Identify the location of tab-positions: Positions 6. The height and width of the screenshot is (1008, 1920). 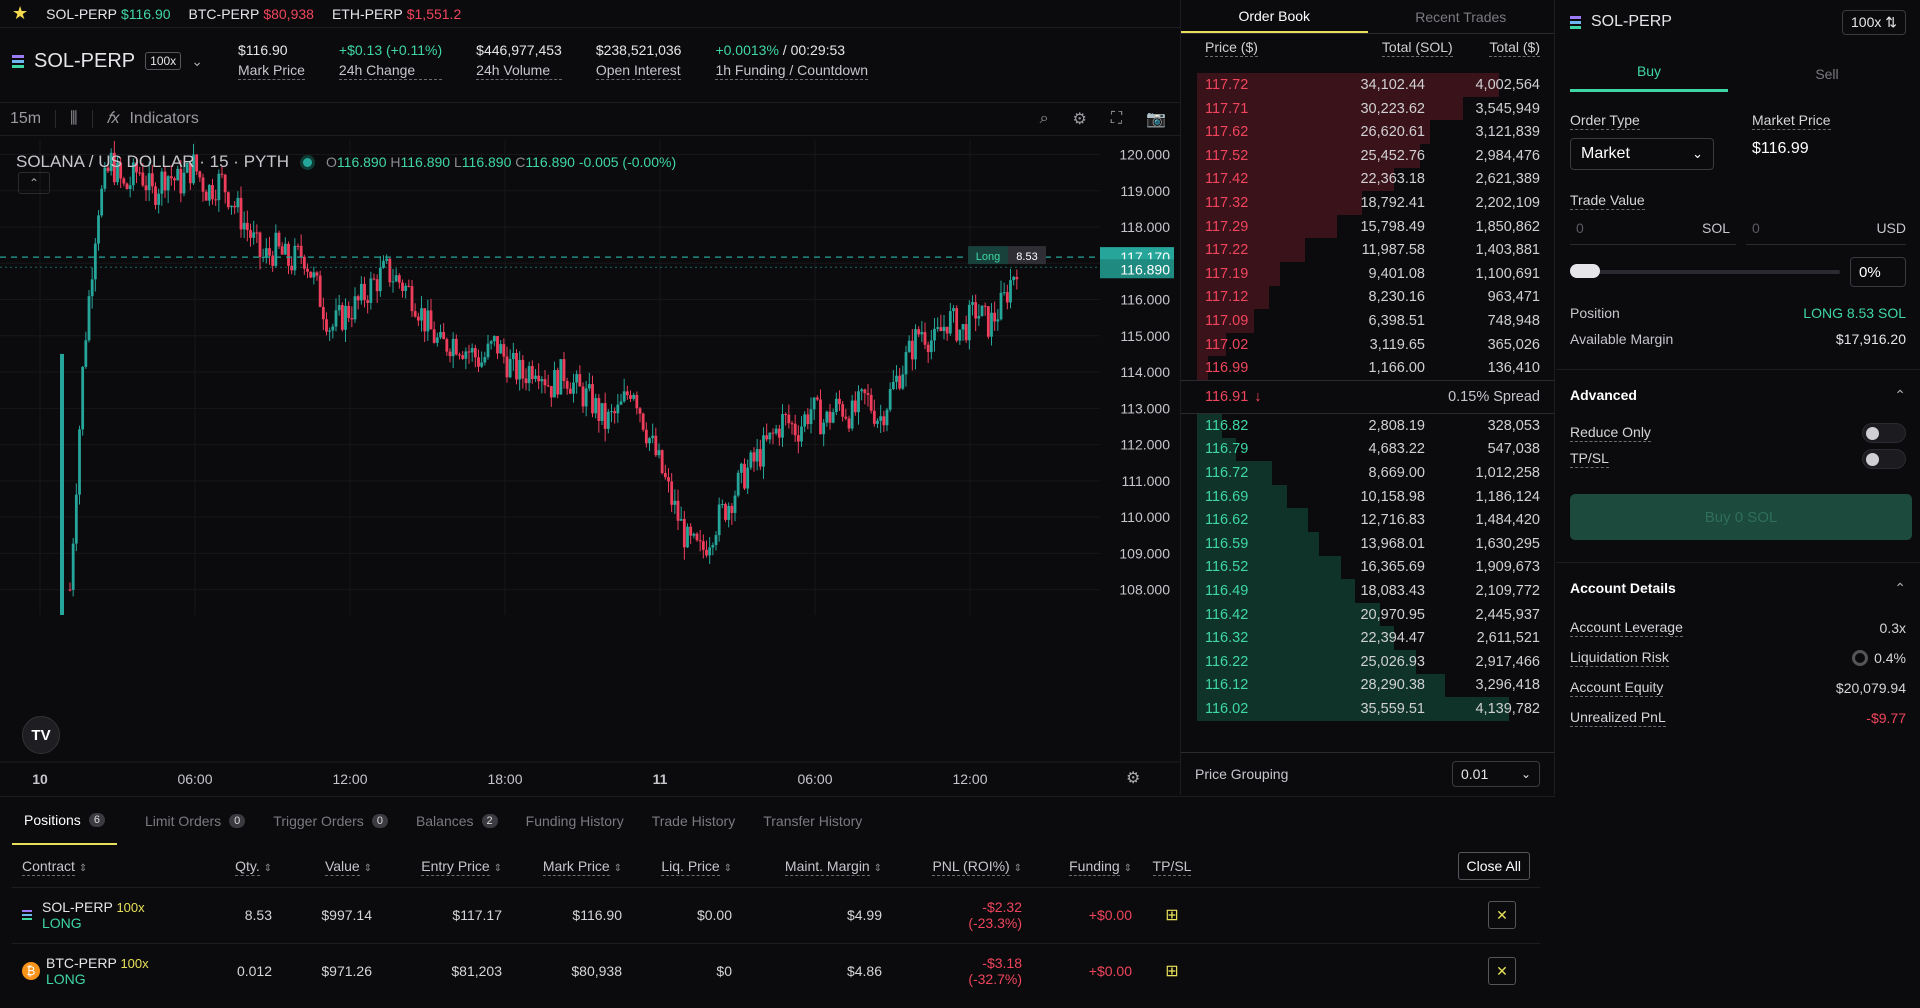
(64, 821).